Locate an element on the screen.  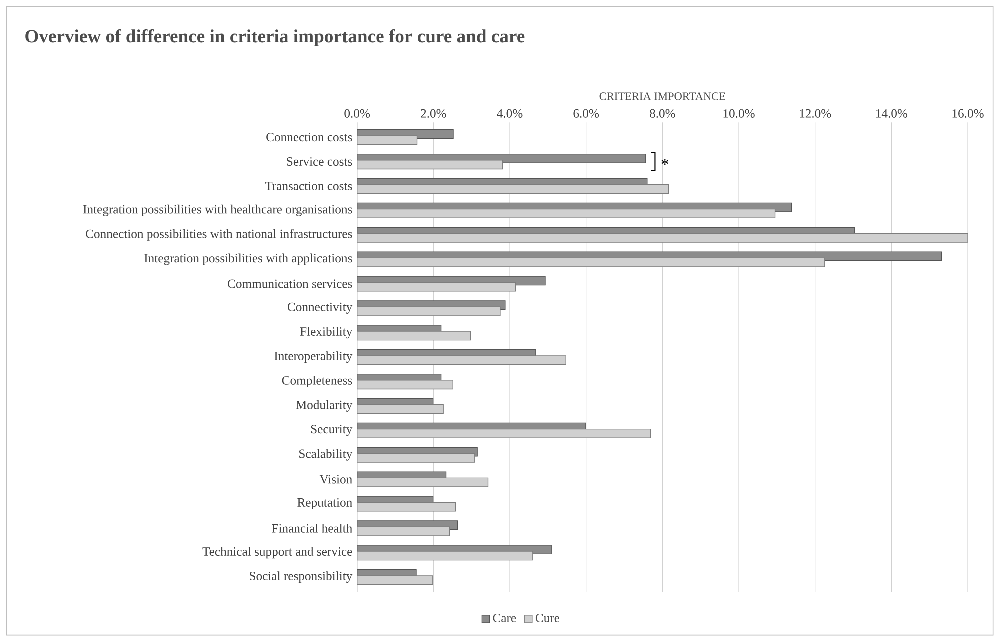
y-tick-label: Reputation is located at coordinates (325, 504).